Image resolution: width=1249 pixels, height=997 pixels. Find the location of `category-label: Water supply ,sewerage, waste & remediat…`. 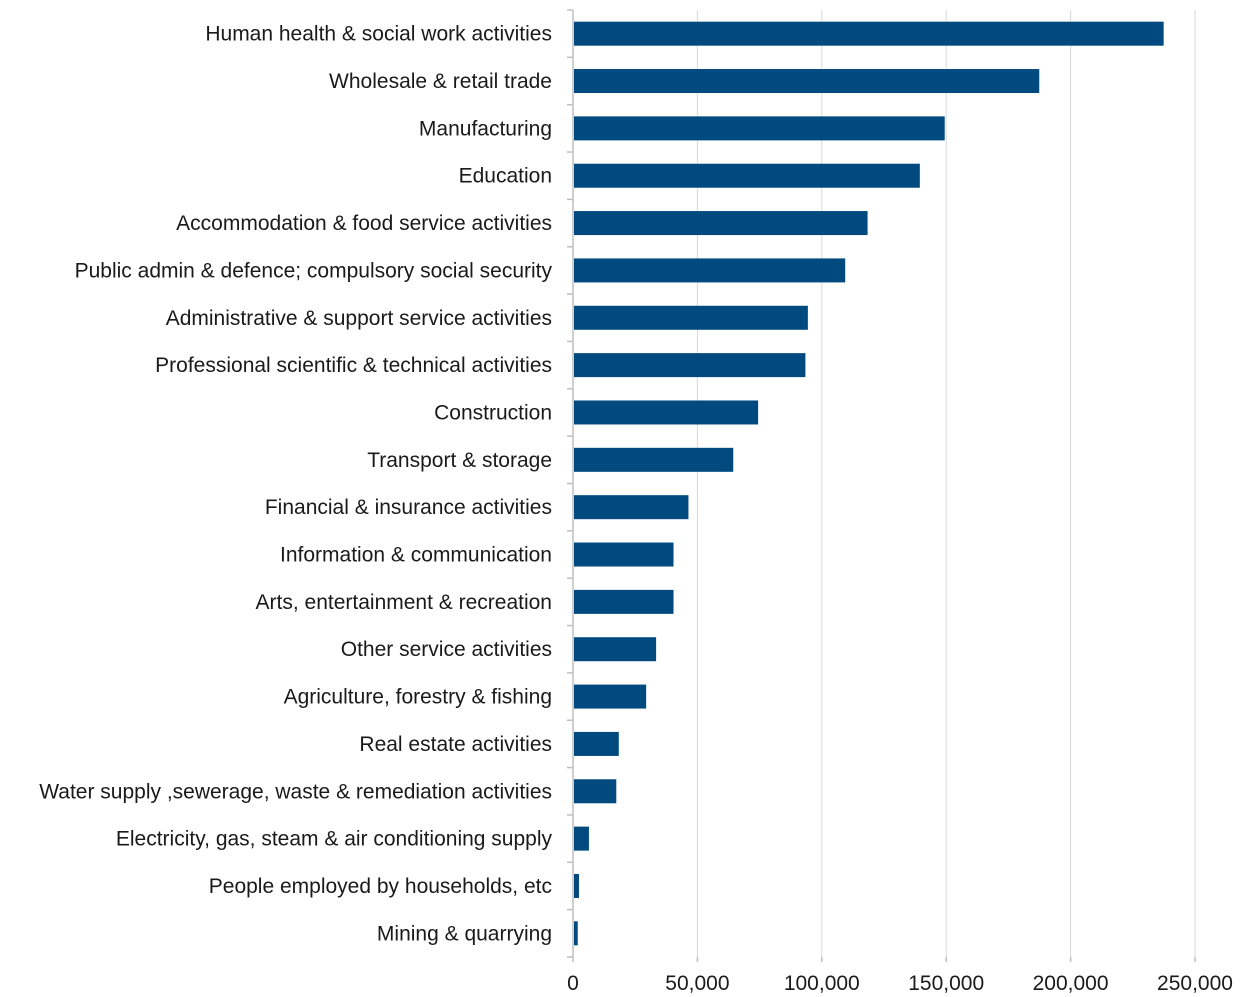

category-label: Water supply ,sewerage, waste & remediat… is located at coordinates (295, 791).